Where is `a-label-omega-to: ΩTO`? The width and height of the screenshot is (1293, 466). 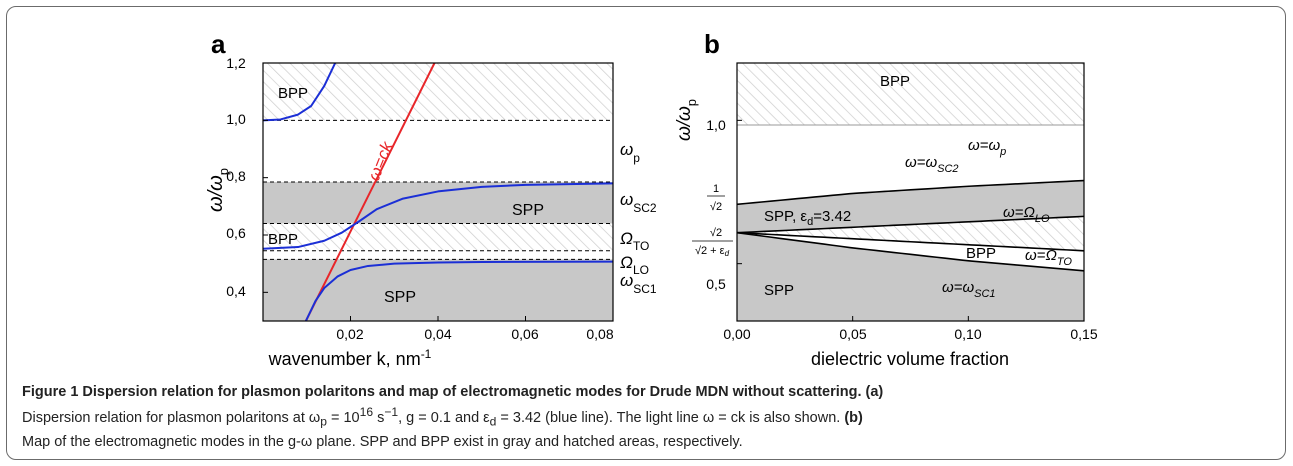 a-label-omega-to: ΩTO is located at coordinates (634, 241).